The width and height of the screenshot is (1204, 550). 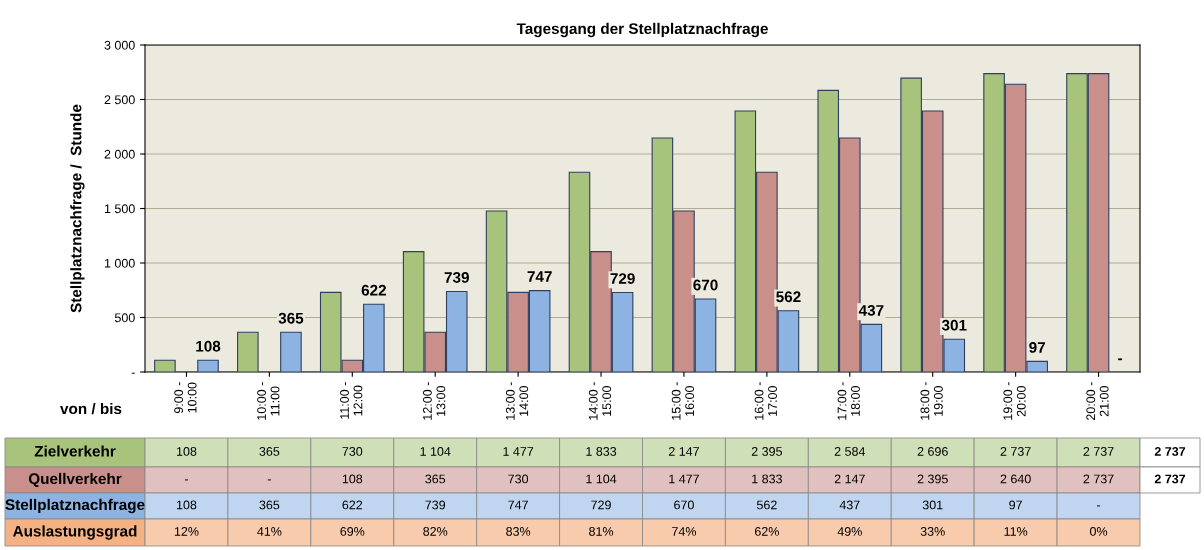 What do you see at coordinates (767, 531) in the screenshot?
I see `text: 62%` at bounding box center [767, 531].